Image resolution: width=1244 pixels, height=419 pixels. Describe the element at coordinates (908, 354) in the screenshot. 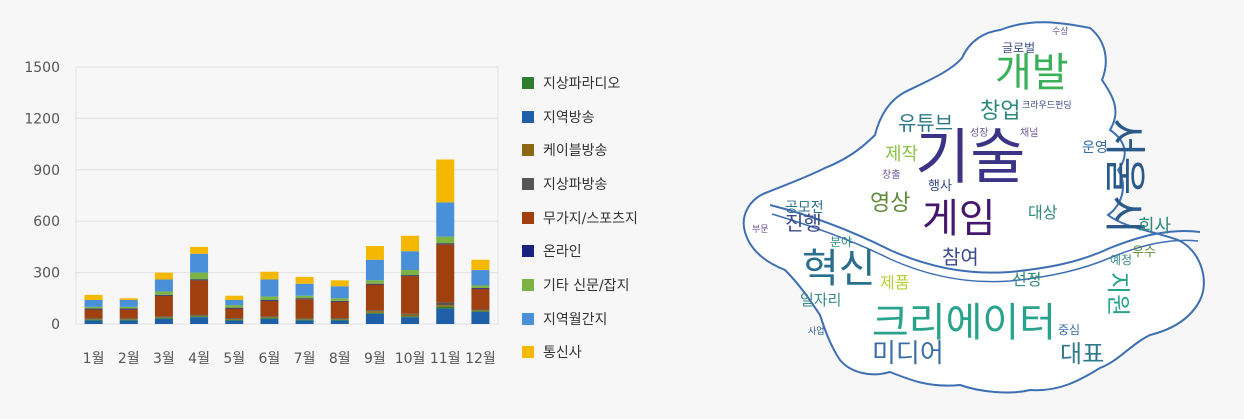

I see `word-media: 미디어` at that location.